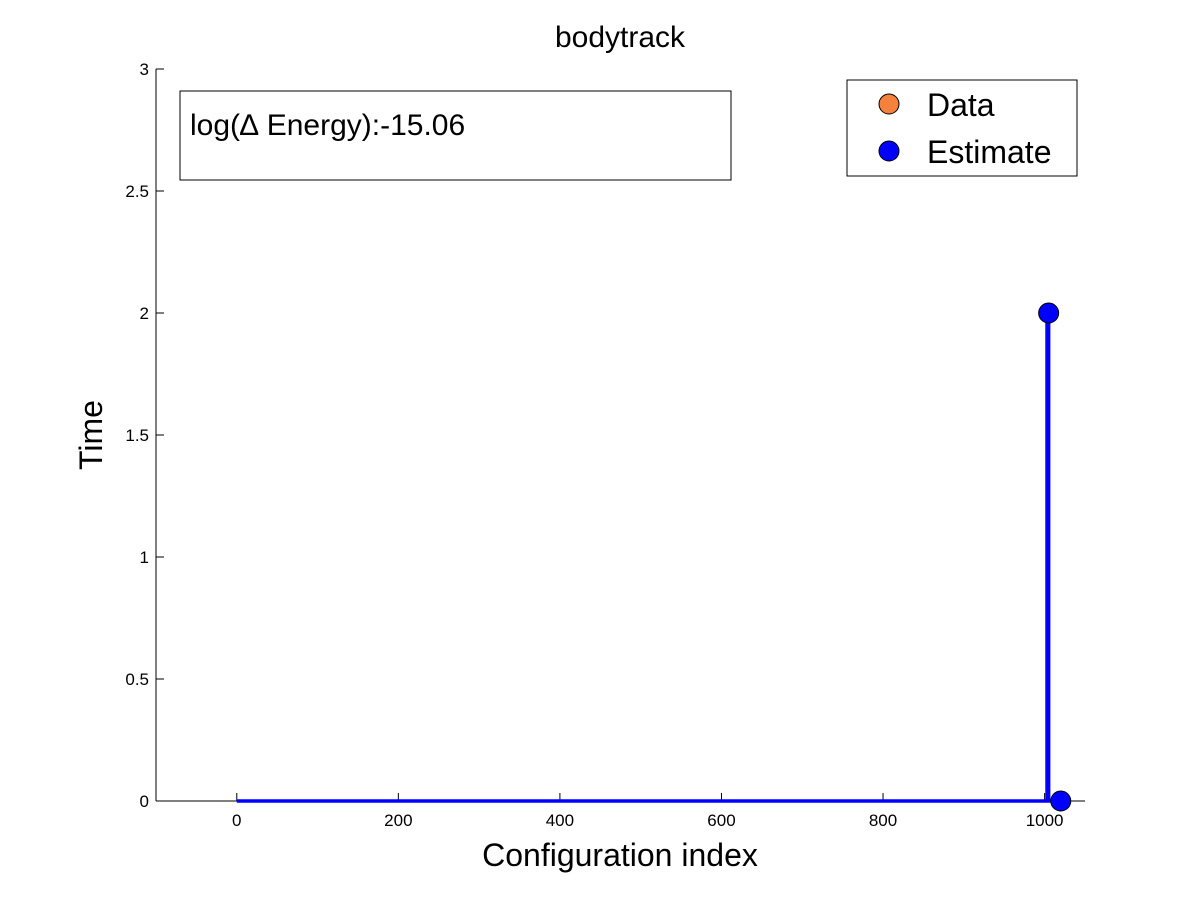 This screenshot has height=900, width=1200. I want to click on legend-marker-data, so click(889, 104).